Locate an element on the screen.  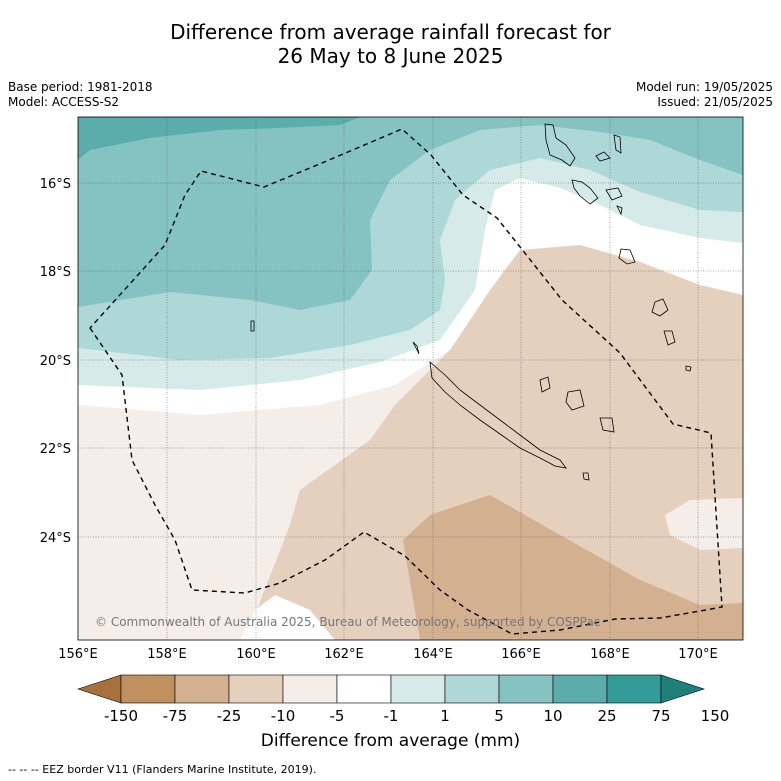
issued-date: Issued: 21/05/2025 is located at coordinates (715, 102).